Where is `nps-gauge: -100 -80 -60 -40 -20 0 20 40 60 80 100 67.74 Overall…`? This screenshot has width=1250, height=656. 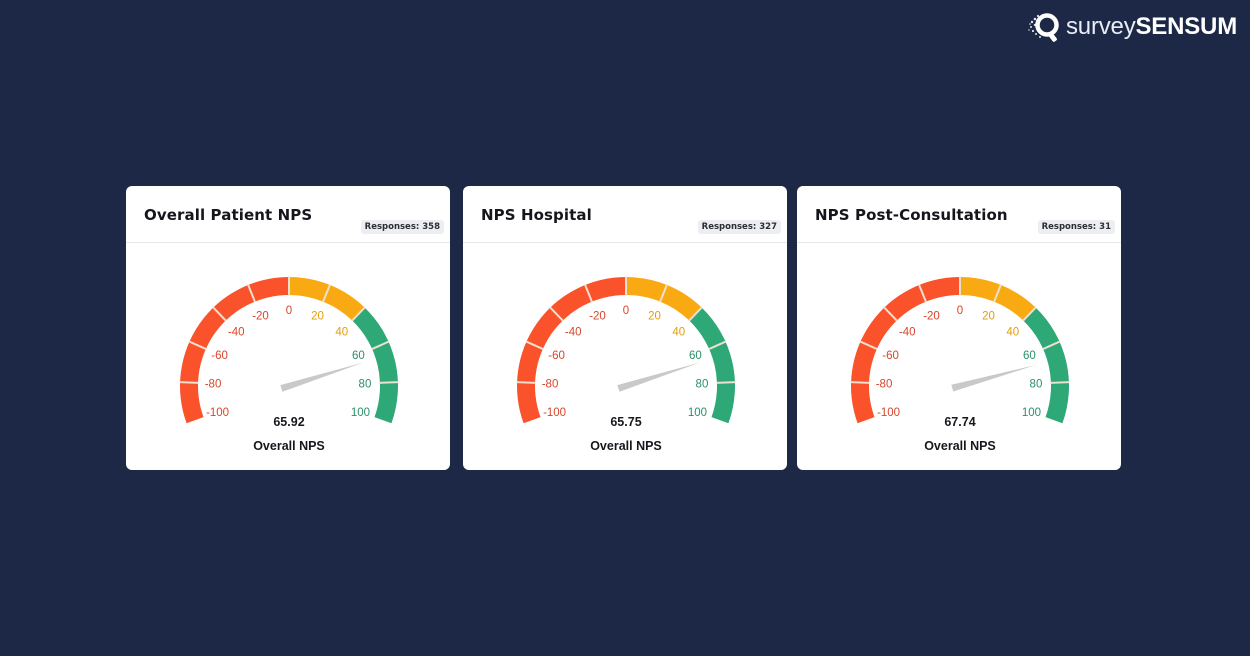 nps-gauge: -100 -80 -60 -40 -20 0 20 40 60 80 100 67.74 Overall… is located at coordinates (959, 356).